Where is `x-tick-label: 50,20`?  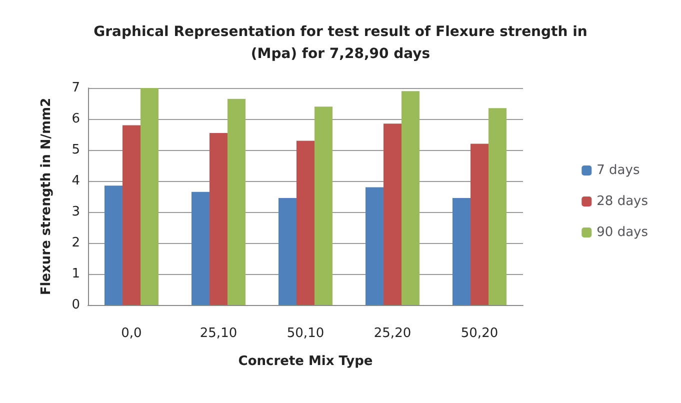 x-tick-label: 50,20 is located at coordinates (479, 333).